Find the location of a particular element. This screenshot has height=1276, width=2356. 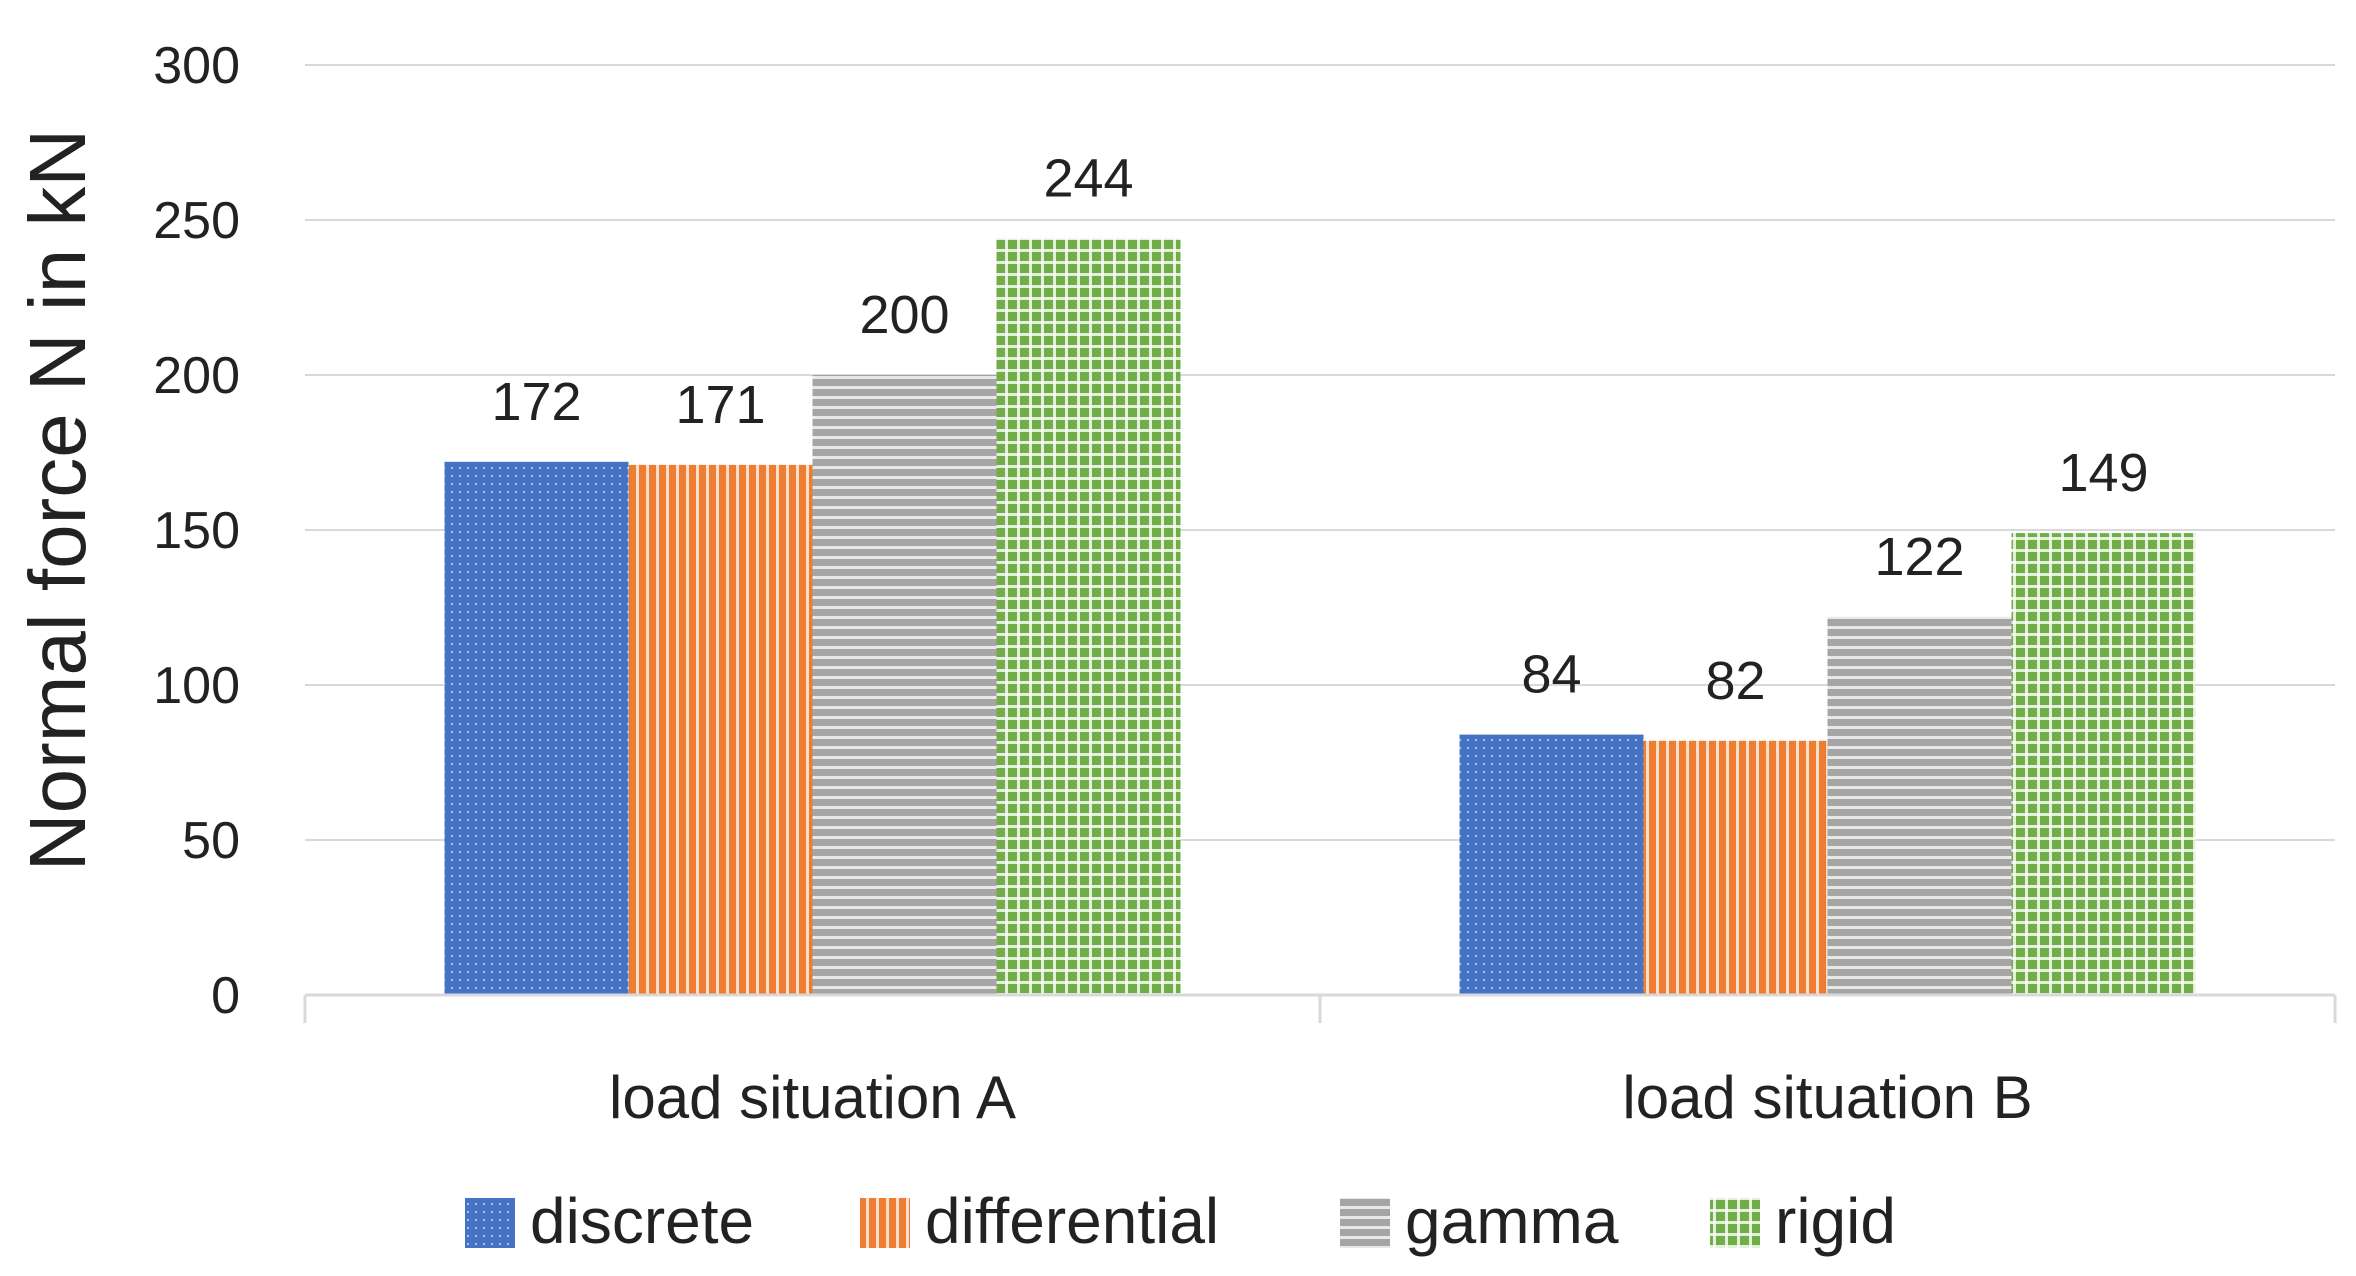

y-tick-label: 200 is located at coordinates (196, 376).